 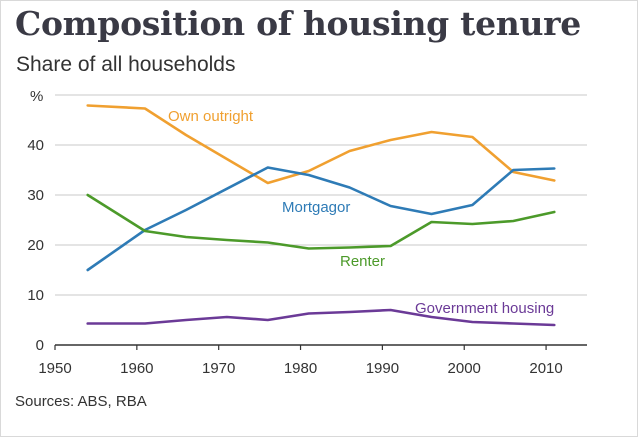 I want to click on y-tick-label: 40, so click(x=35, y=145).